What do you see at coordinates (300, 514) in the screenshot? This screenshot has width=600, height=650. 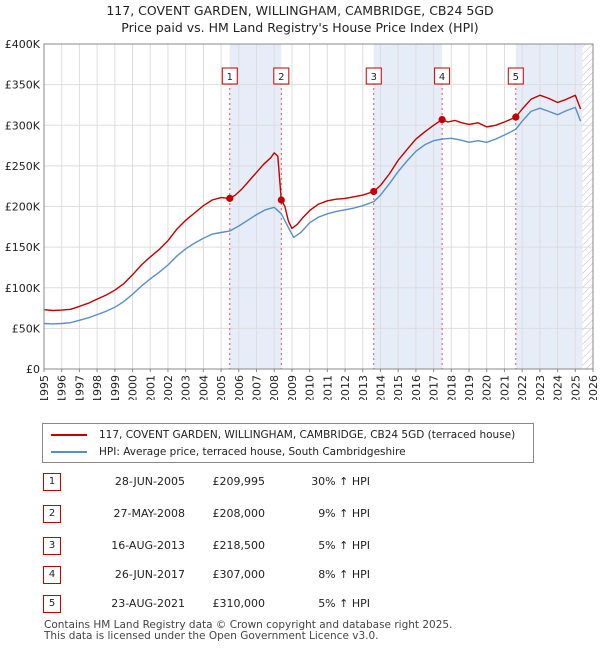 I see `sale-row-2: 2 27-MAY-2008 £208,000 9% ↑ HPI` at bounding box center [300, 514].